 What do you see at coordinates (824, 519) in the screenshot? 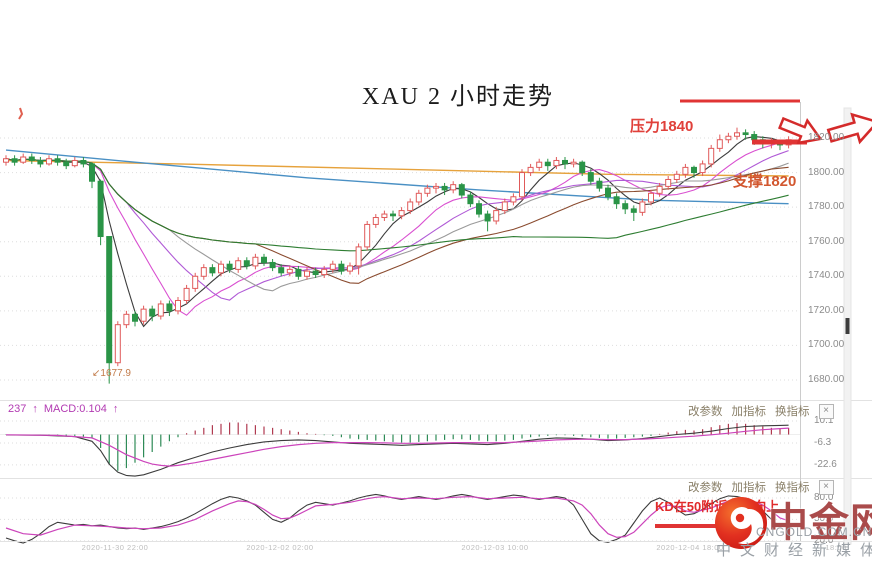
I see `kd-axis-label: 50.0` at bounding box center [824, 519].